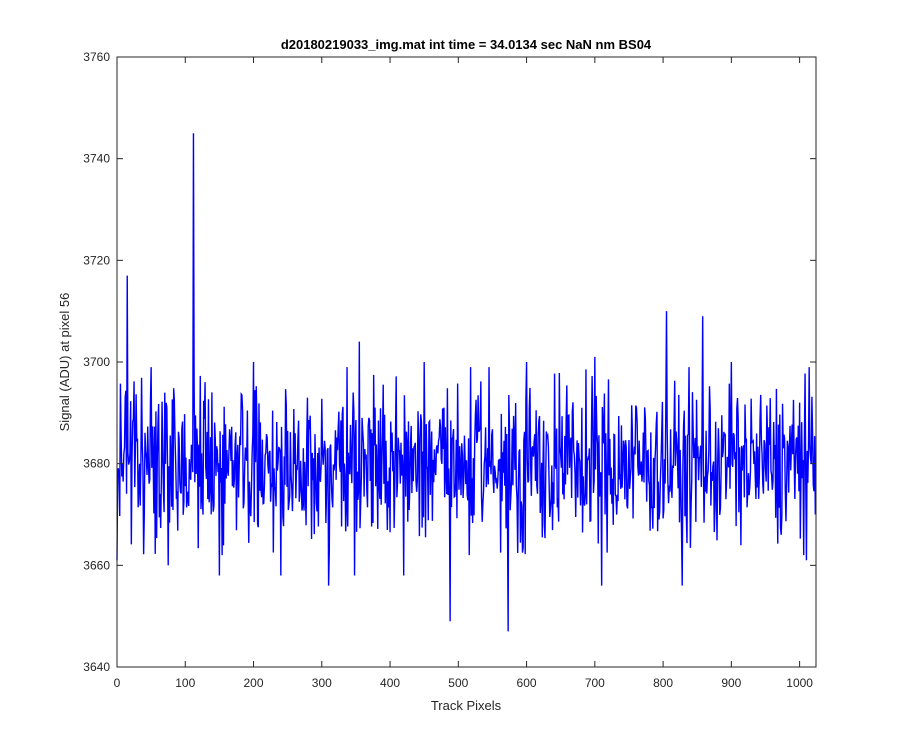 Image resolution: width=900 pixels, height=750 pixels. What do you see at coordinates (254, 683) in the screenshot?
I see `x-tick-label: 200` at bounding box center [254, 683].